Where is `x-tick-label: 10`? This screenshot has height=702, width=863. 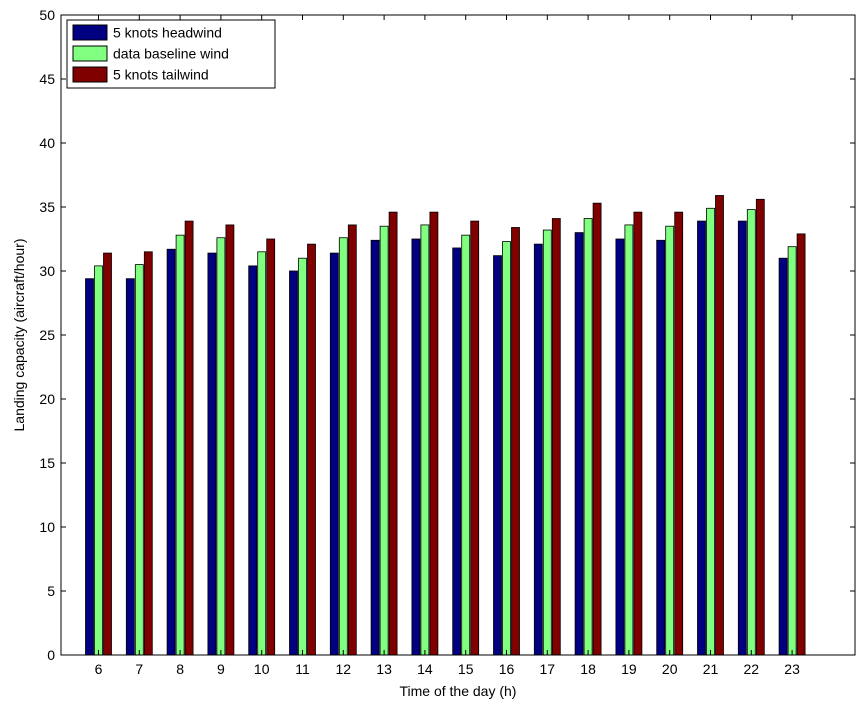
x-tick-label: 10 is located at coordinates (262, 669).